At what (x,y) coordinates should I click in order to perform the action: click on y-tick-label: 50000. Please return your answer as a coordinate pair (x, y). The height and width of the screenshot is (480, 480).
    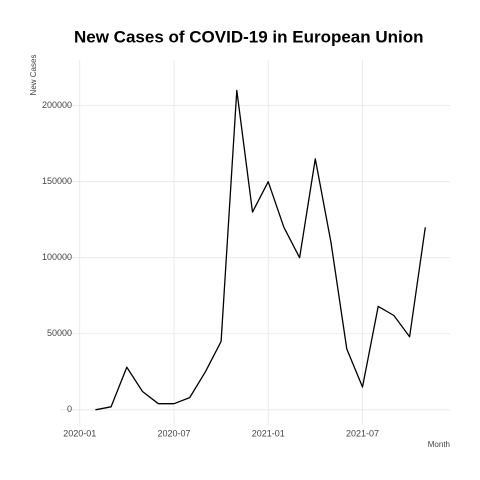
    Looking at the image, I should click on (59, 333).